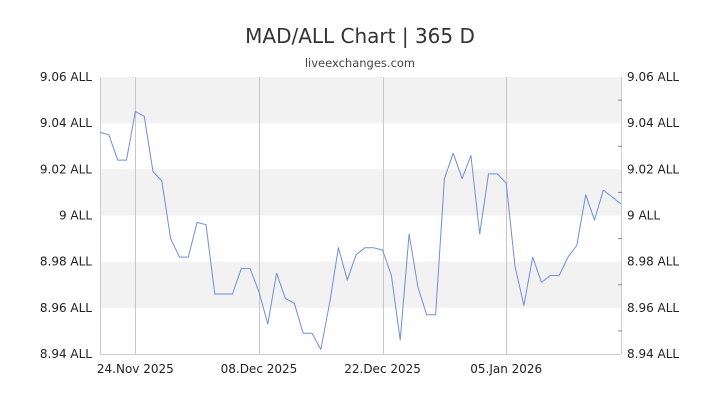 This screenshot has width=720, height=405. What do you see at coordinates (135, 369) in the screenshot?
I see `x-tick-label: 24.Nov 2025` at bounding box center [135, 369].